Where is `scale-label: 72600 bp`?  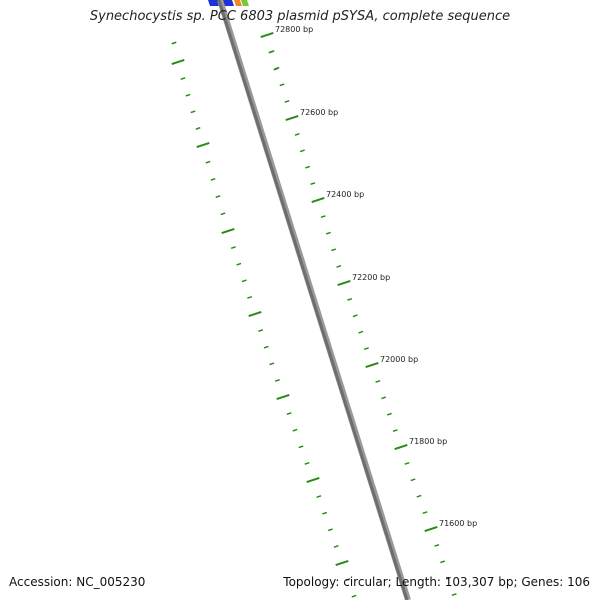 scale-label: 72600 bp is located at coordinates (319, 112).